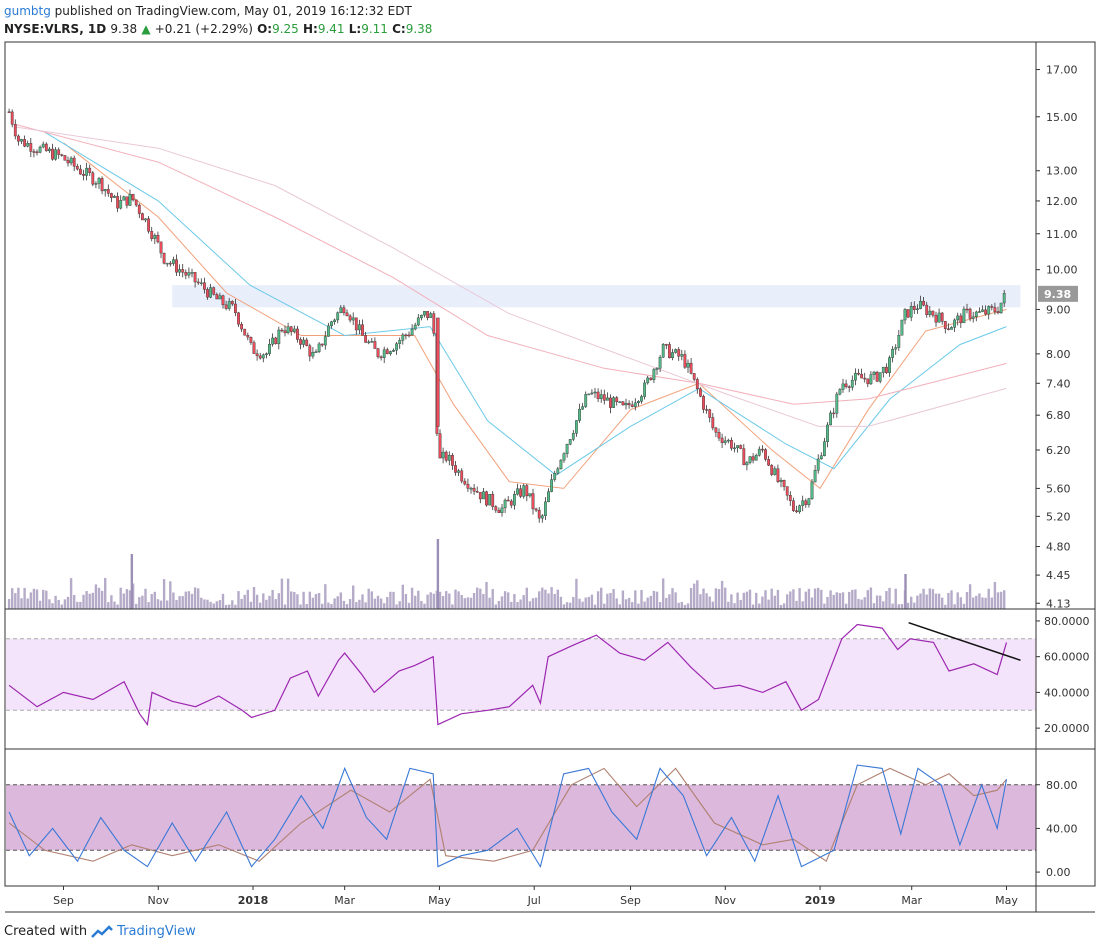 The height and width of the screenshot is (951, 1101). Describe the element at coordinates (310, 29) in the screenshot. I see `high-label: H:` at that location.